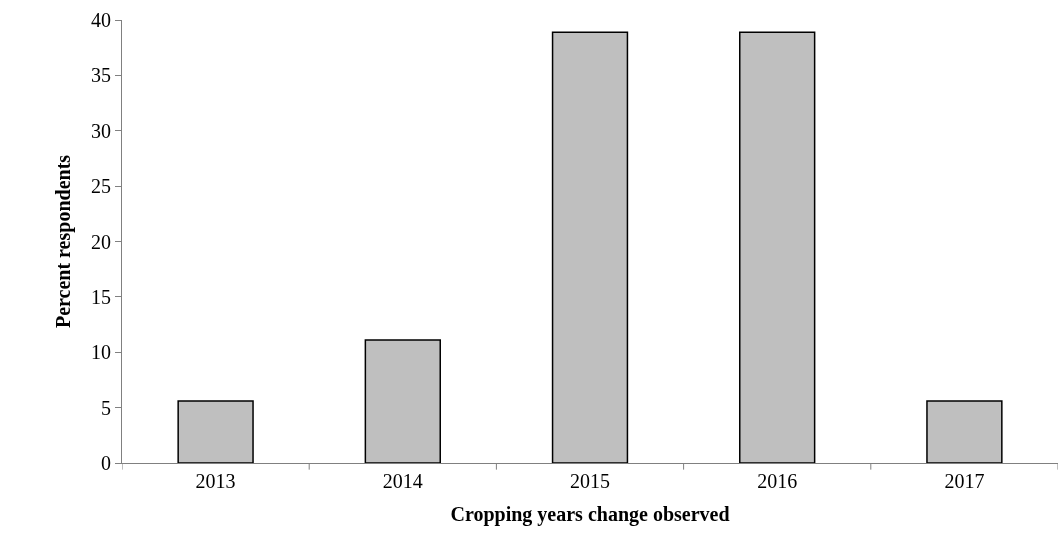  Describe the element at coordinates (101, 130) in the screenshot. I see `y-tick-label: 30` at that location.